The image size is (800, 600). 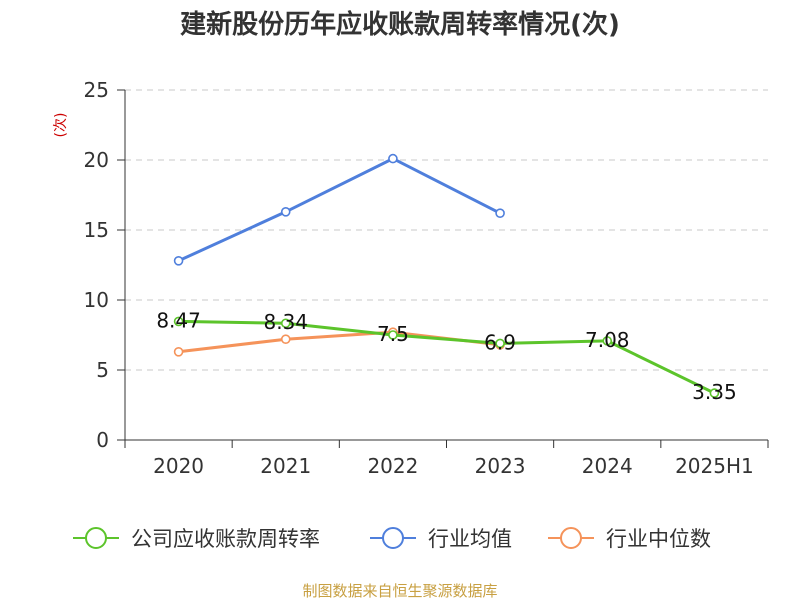 I want to click on legend-item-1: 行业均值, so click(x=441, y=539).